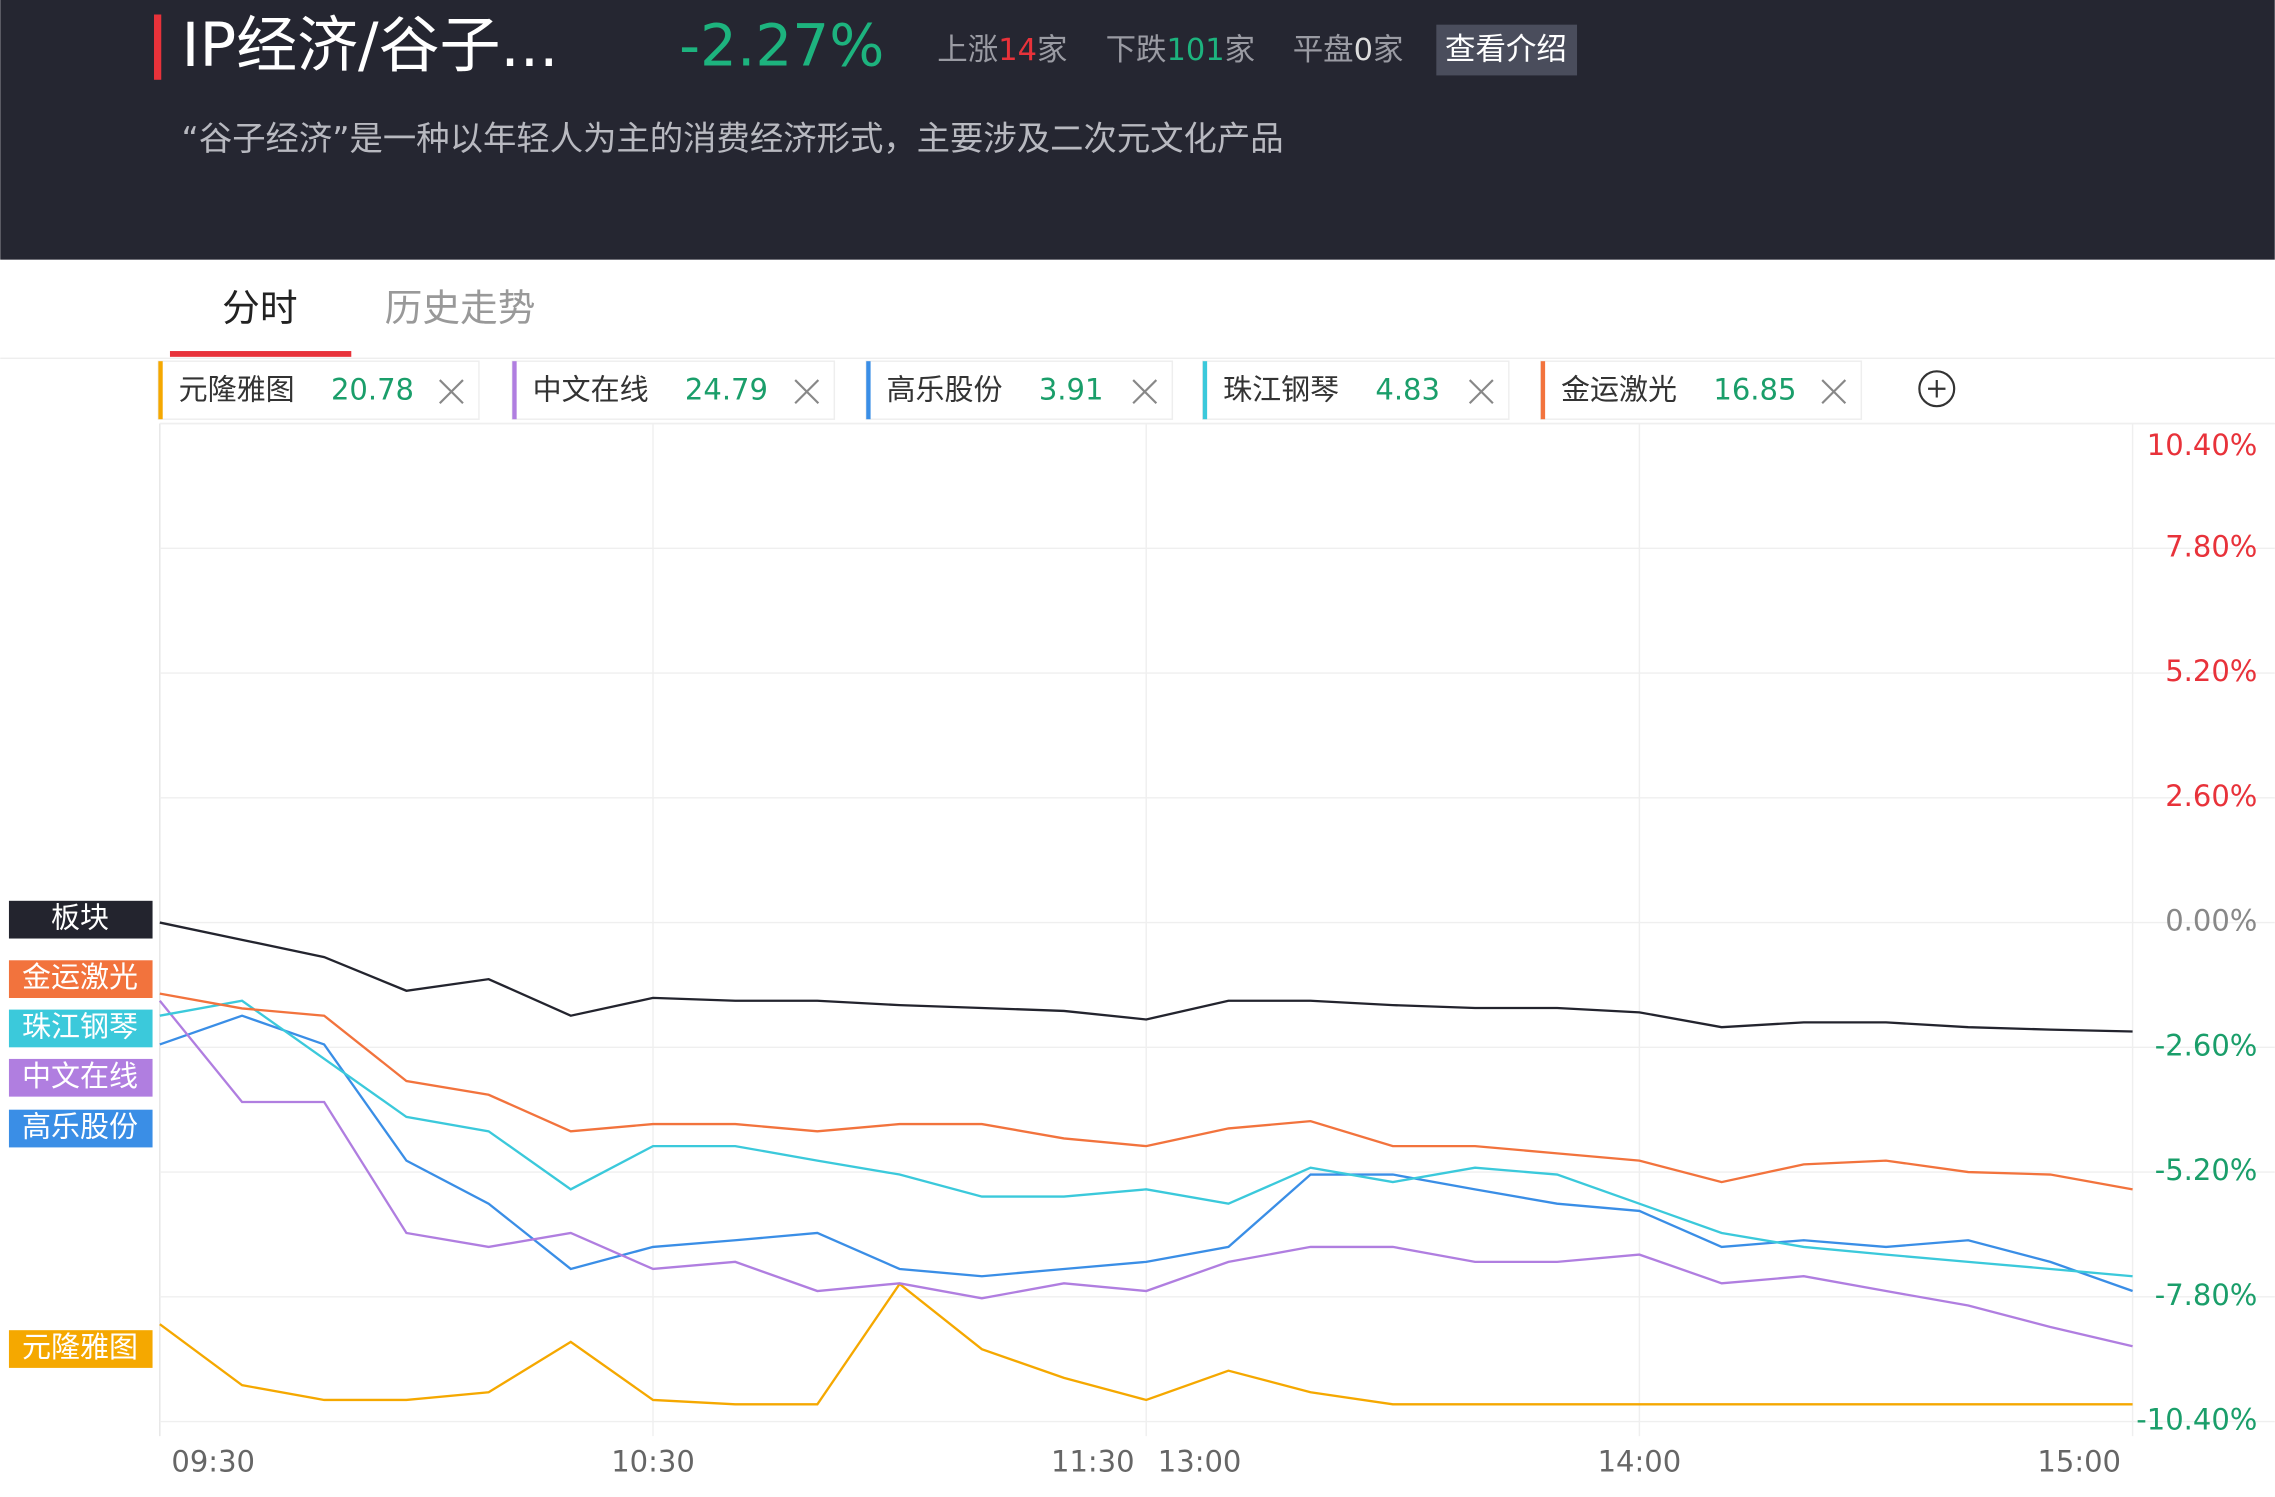 This screenshot has height=1497, width=2275. I want to click on stat-count: 101, so click(1196, 49).